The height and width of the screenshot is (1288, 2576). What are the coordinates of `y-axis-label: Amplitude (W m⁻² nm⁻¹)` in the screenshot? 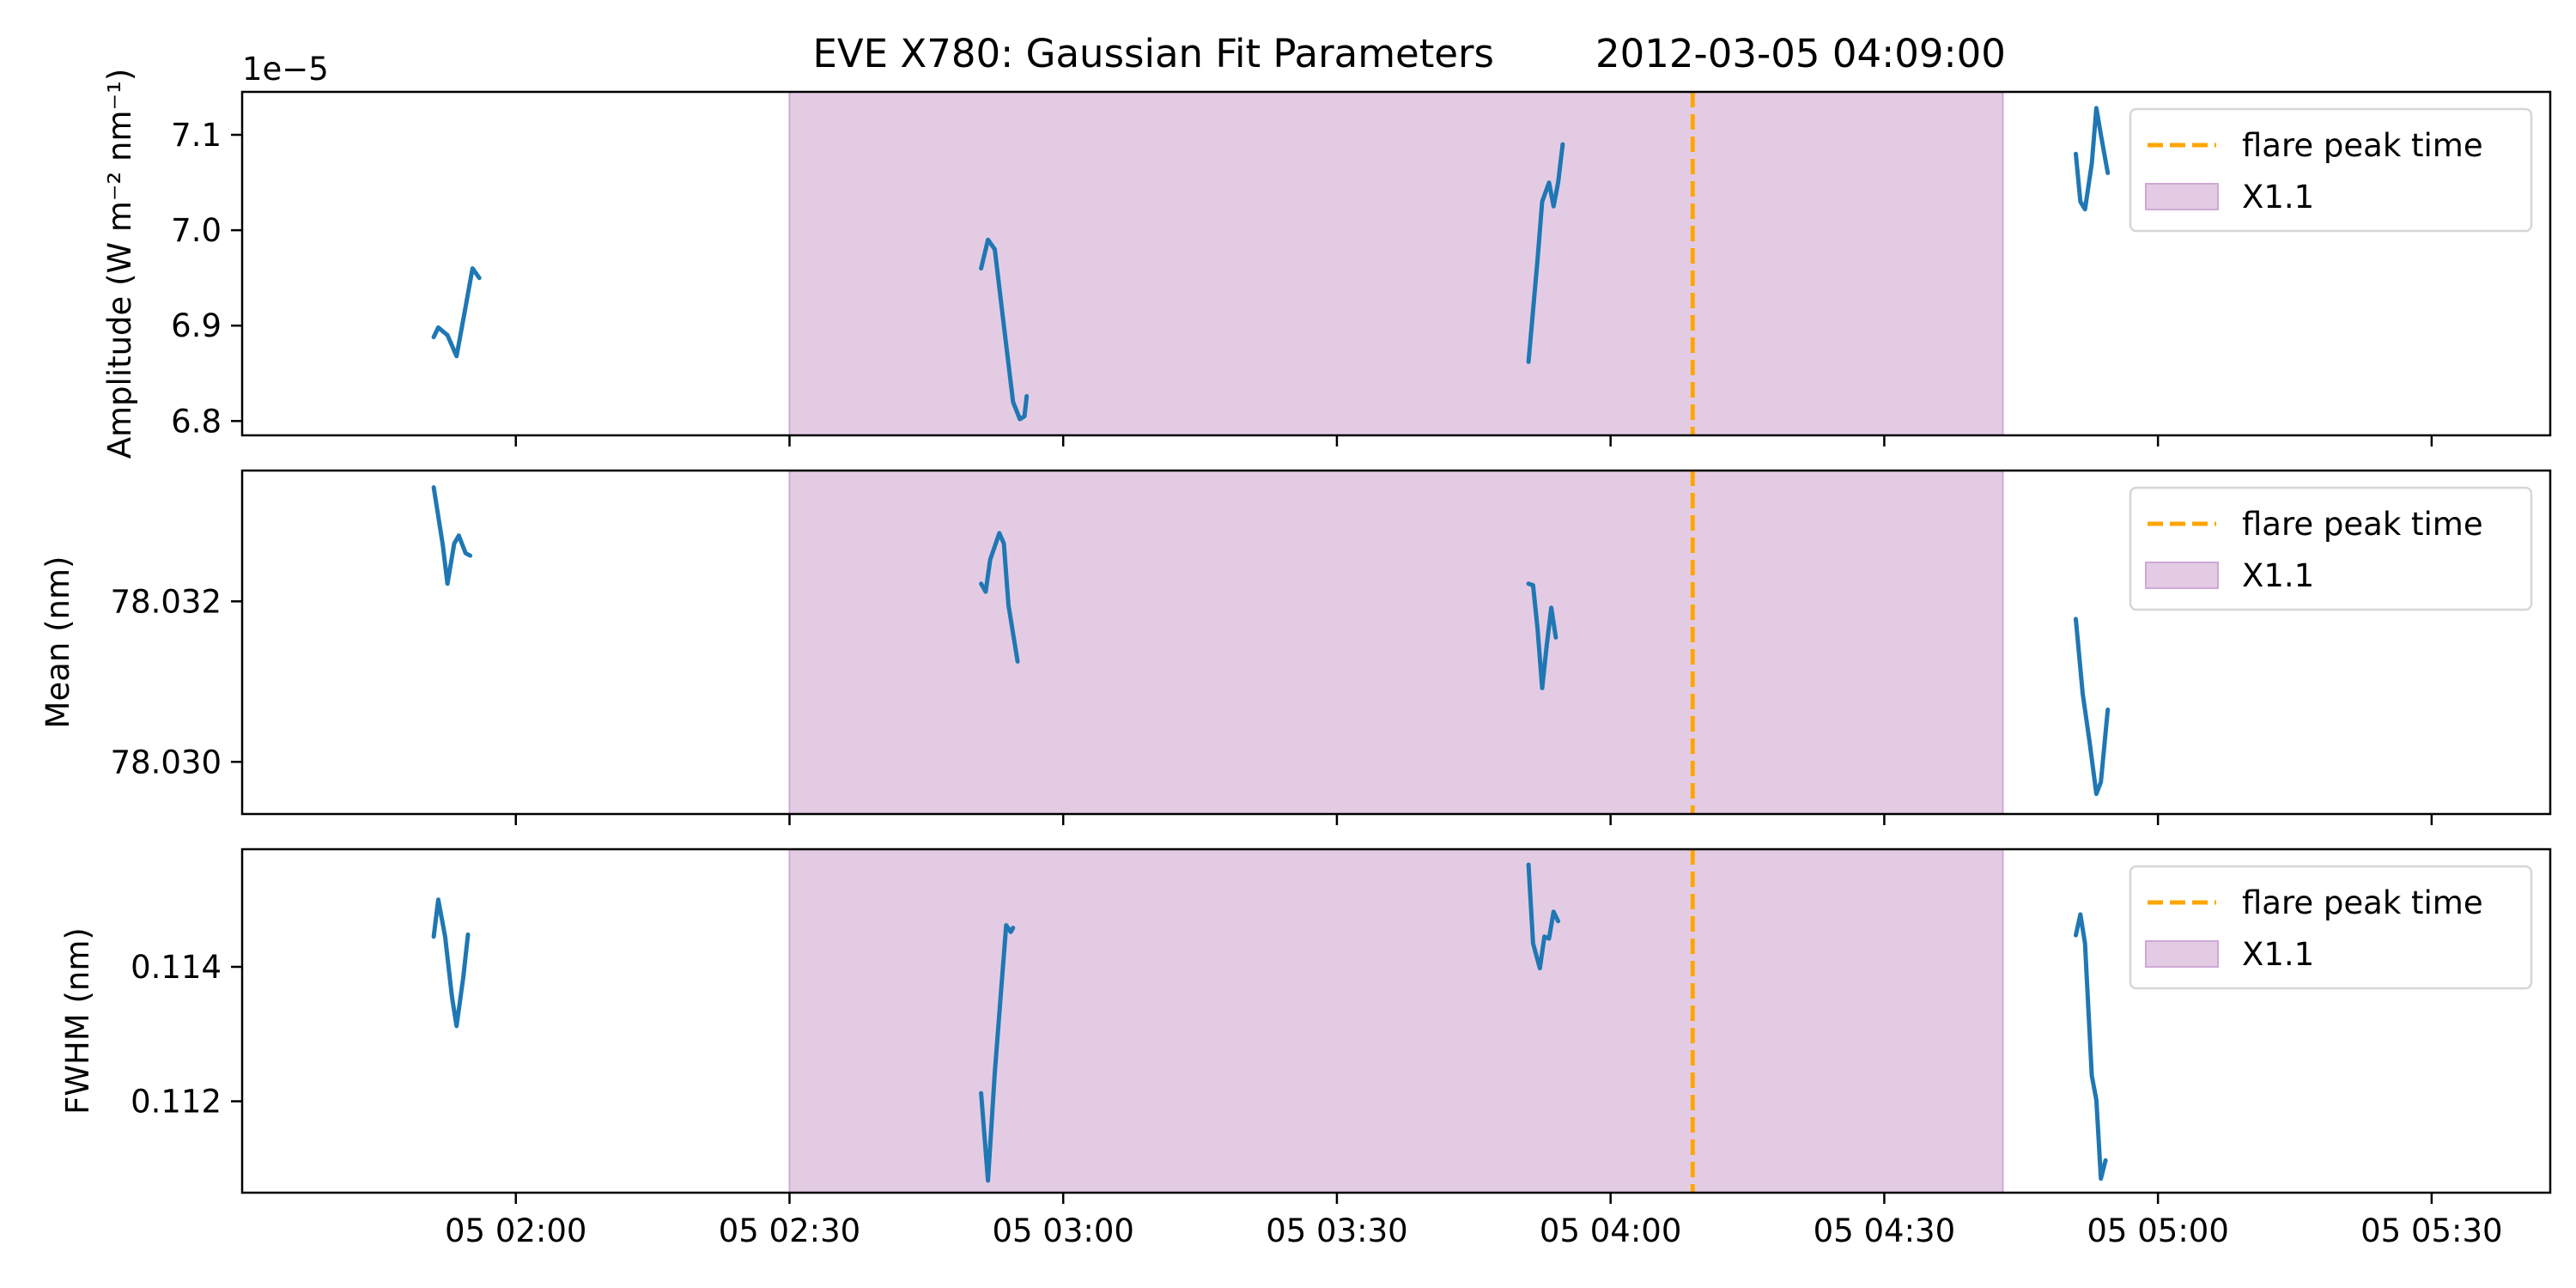 It's located at (119, 264).